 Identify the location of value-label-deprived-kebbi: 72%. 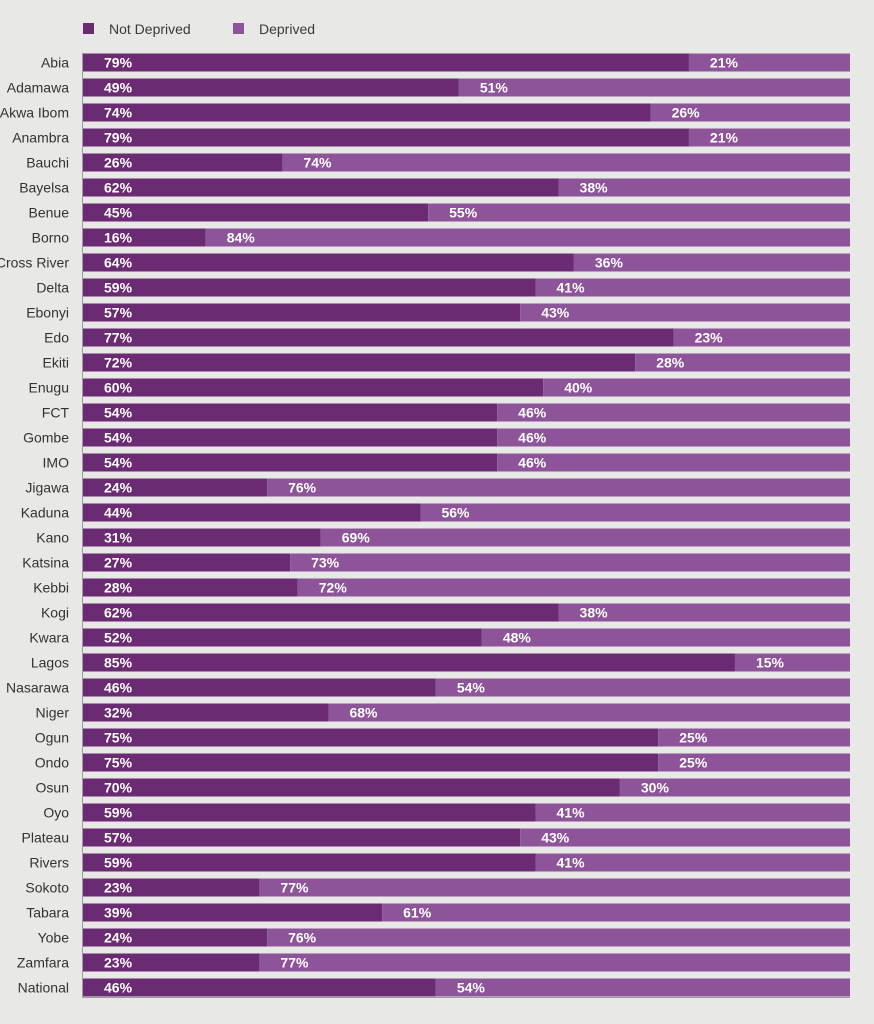
(333, 588).